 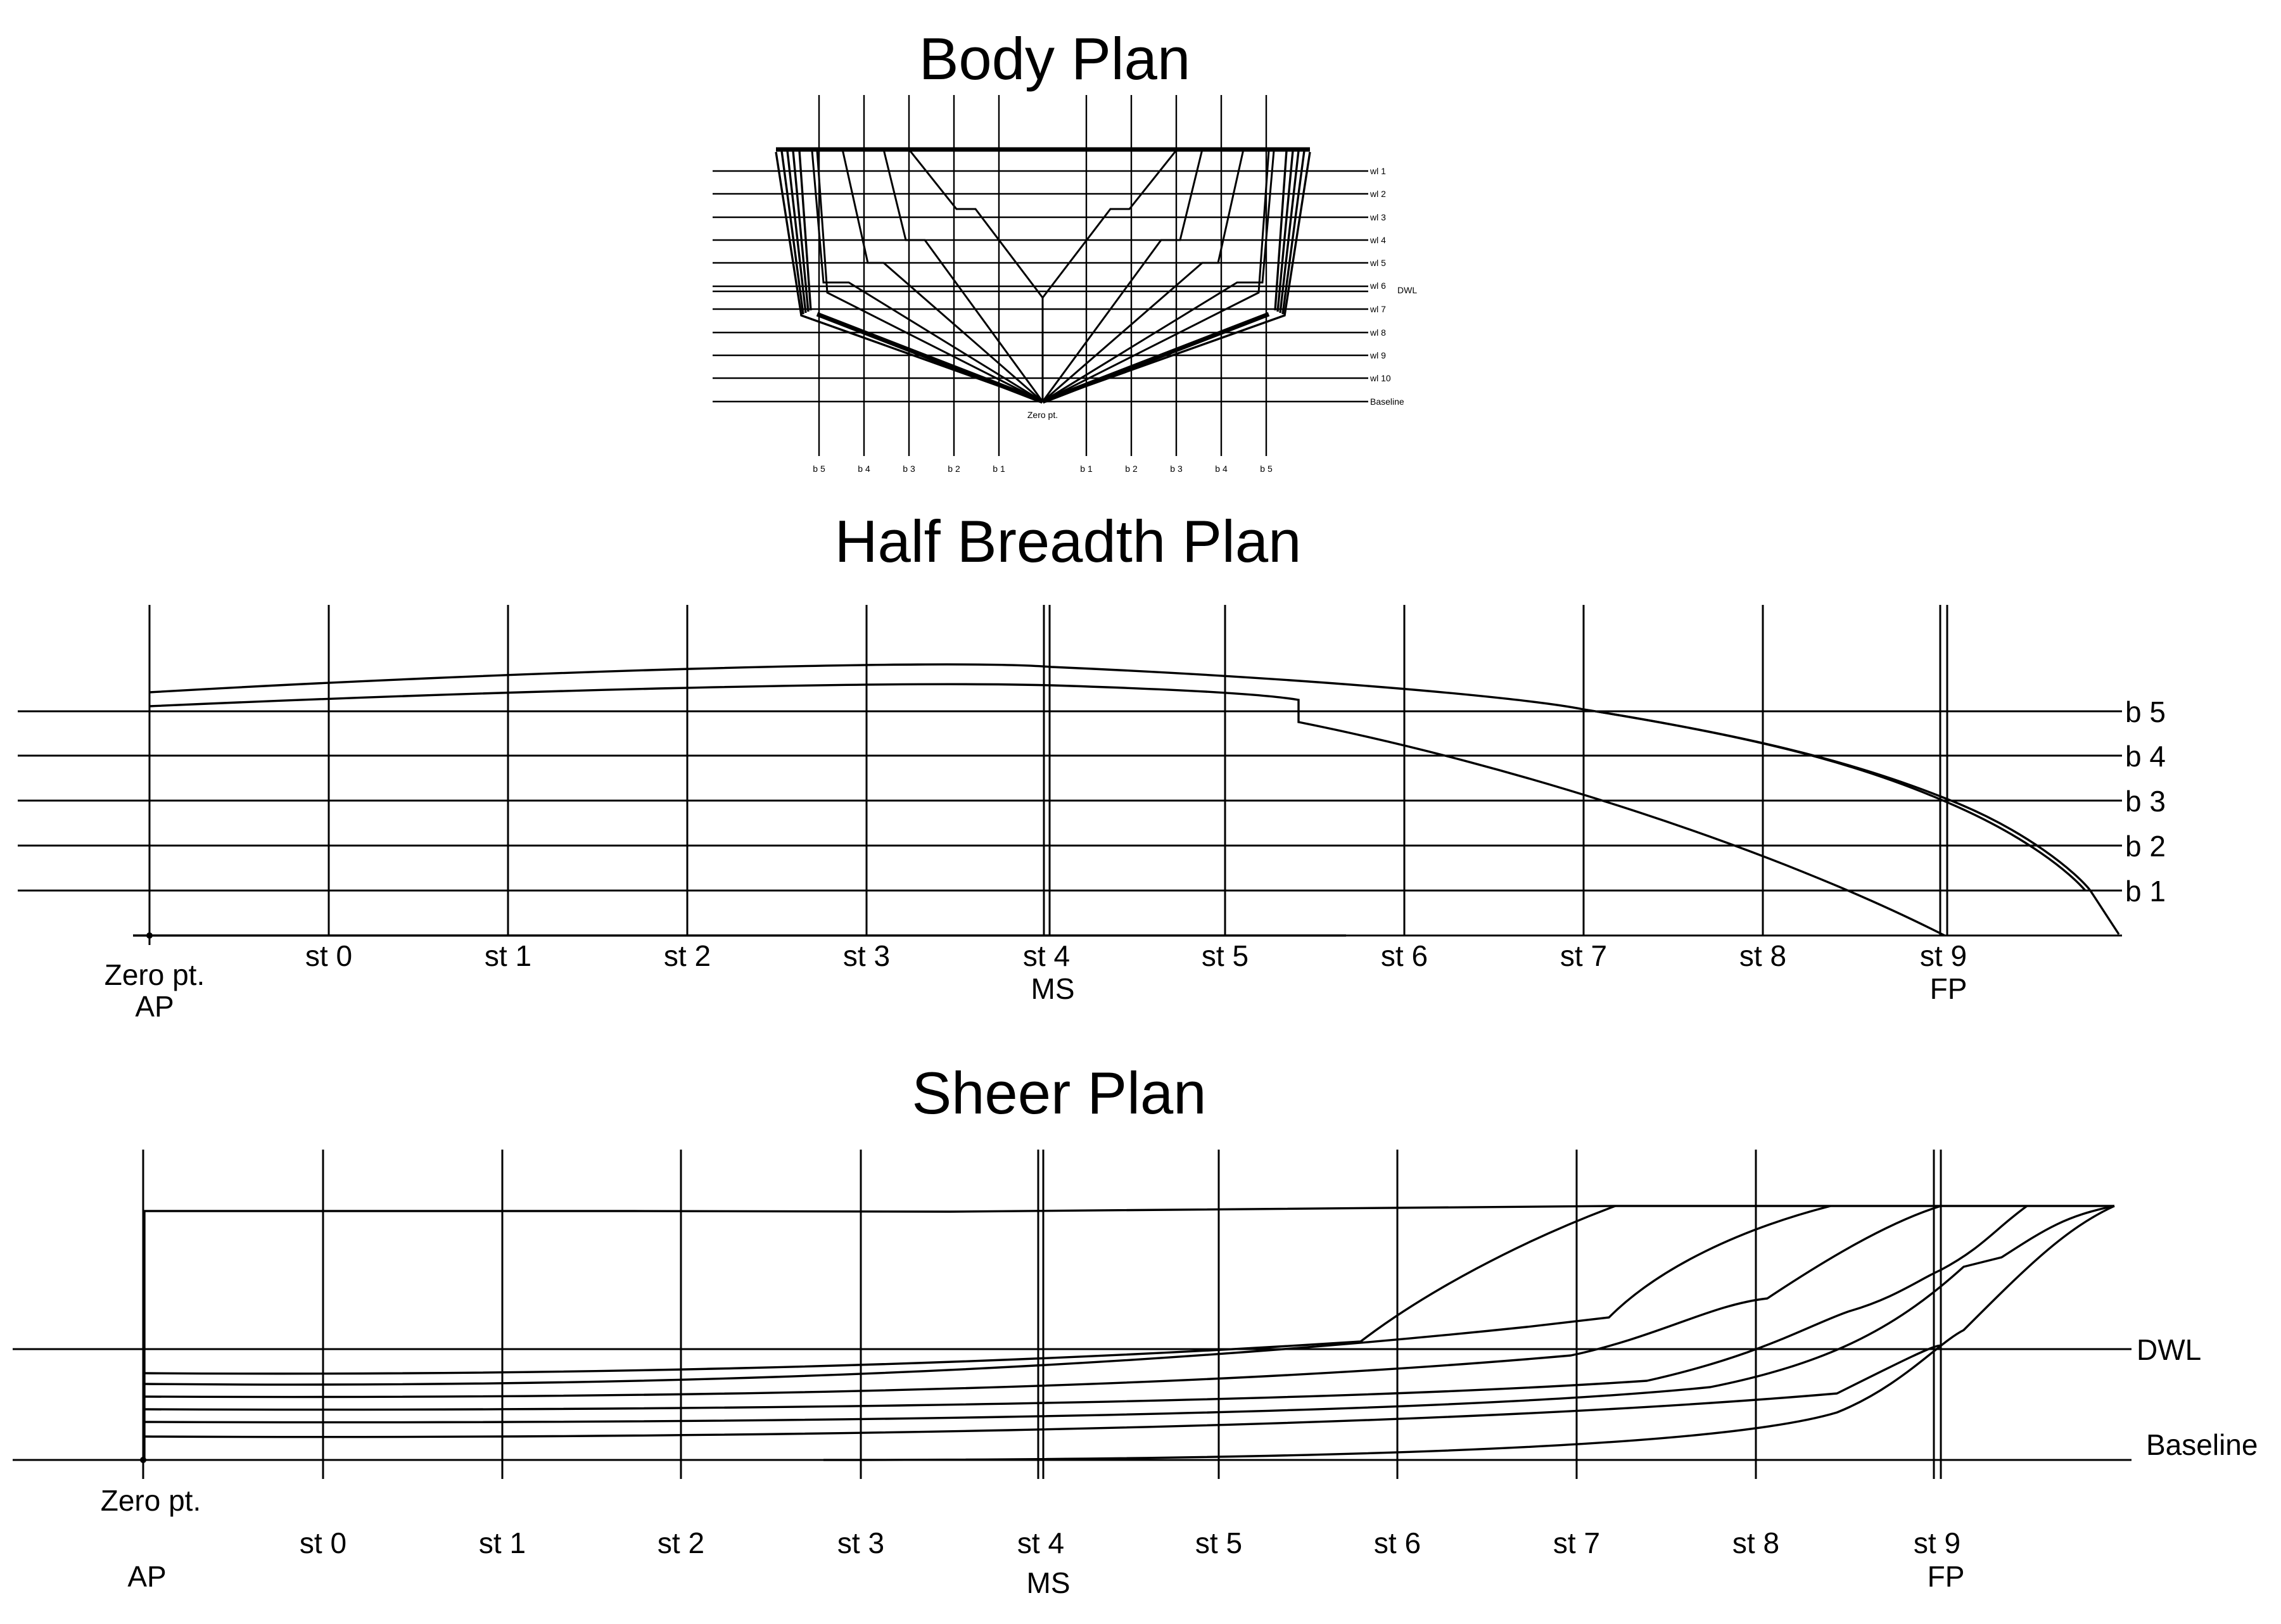 What do you see at coordinates (1059, 1093) in the screenshot?
I see `sheer-plan-title: Sheer Plan` at bounding box center [1059, 1093].